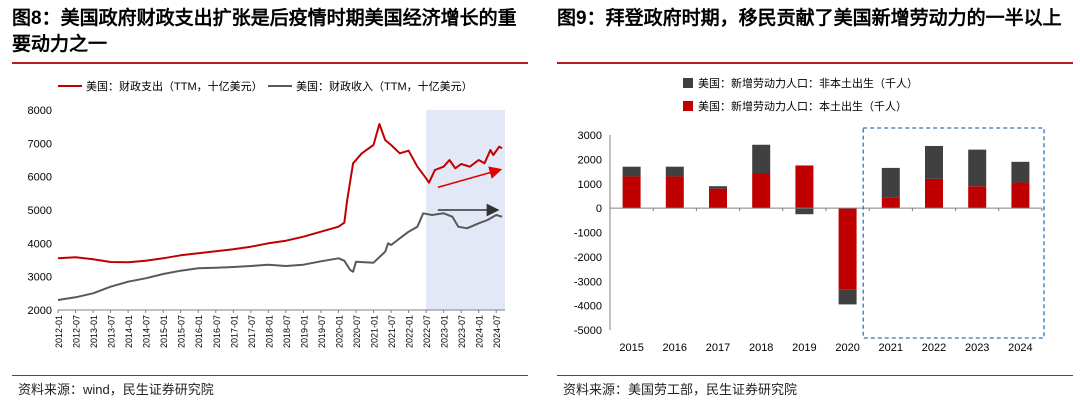 The height and width of the screenshot is (402, 1080). Describe the element at coordinates (322, 331) in the screenshot. I see `x-tick-label: 2019-07` at that location.